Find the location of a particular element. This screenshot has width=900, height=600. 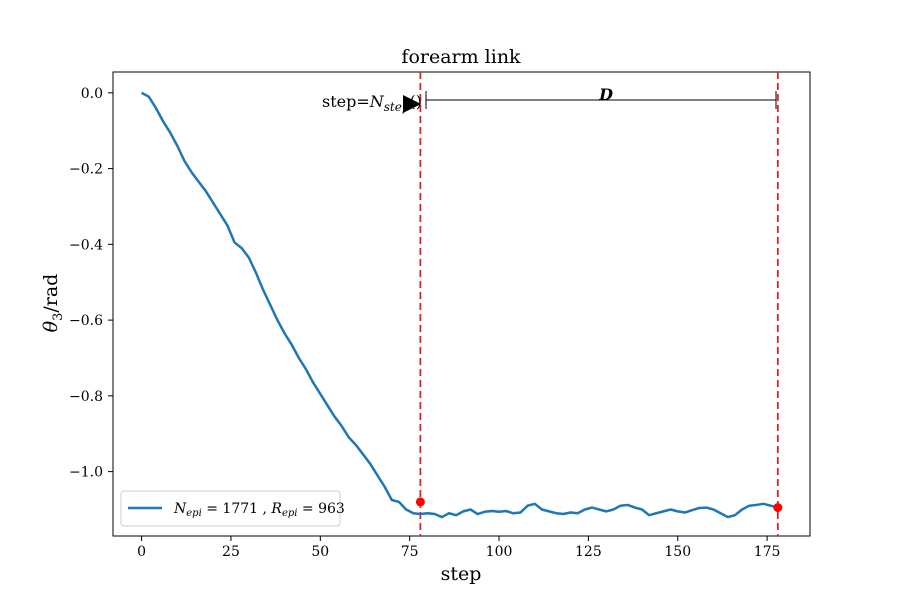

y-tick-label: −0.4 is located at coordinates (86, 245).